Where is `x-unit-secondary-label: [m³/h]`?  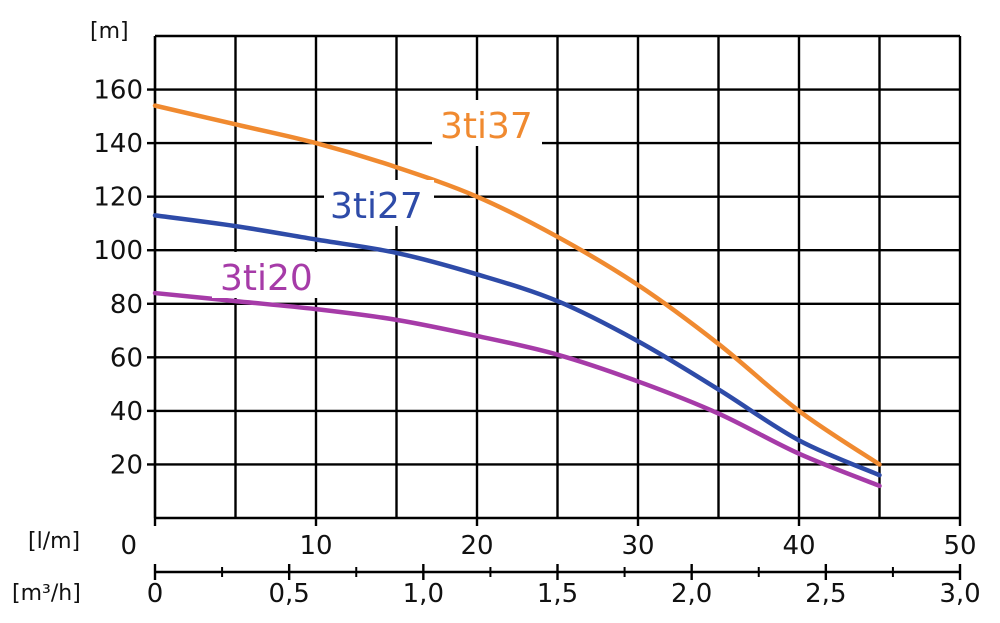
x-unit-secondary-label: [m³/h] is located at coordinates (46, 593).